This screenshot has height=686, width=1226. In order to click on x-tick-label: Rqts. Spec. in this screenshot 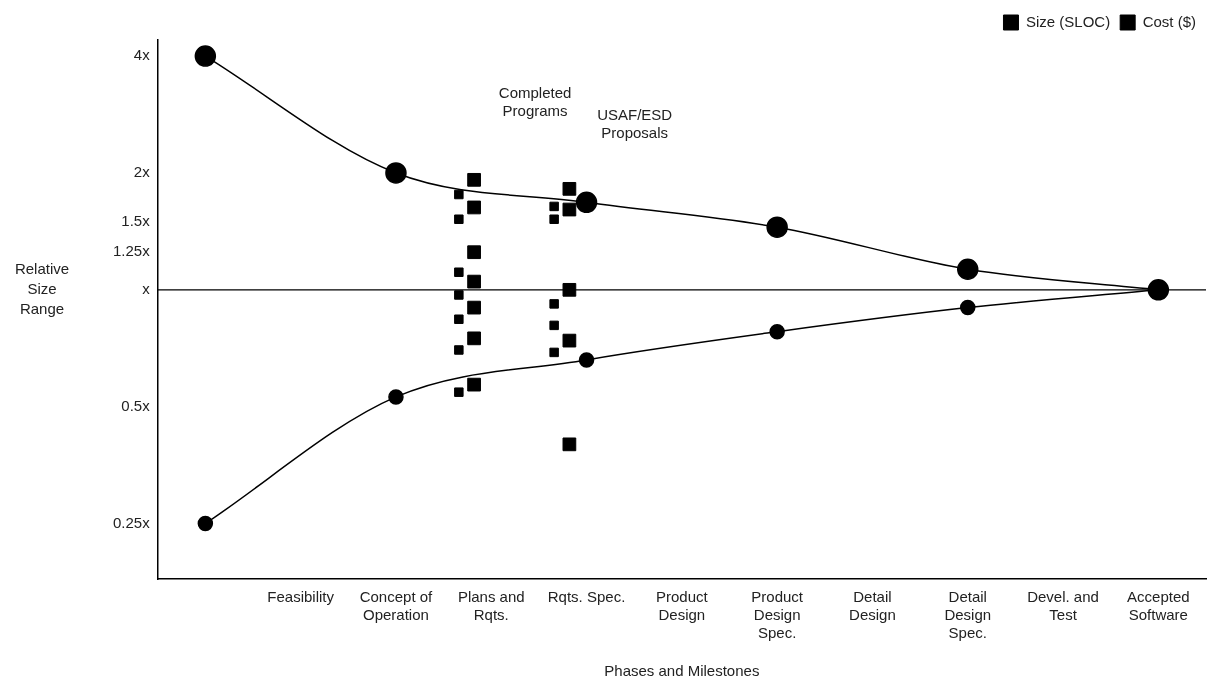, I will do `click(586, 597)`.